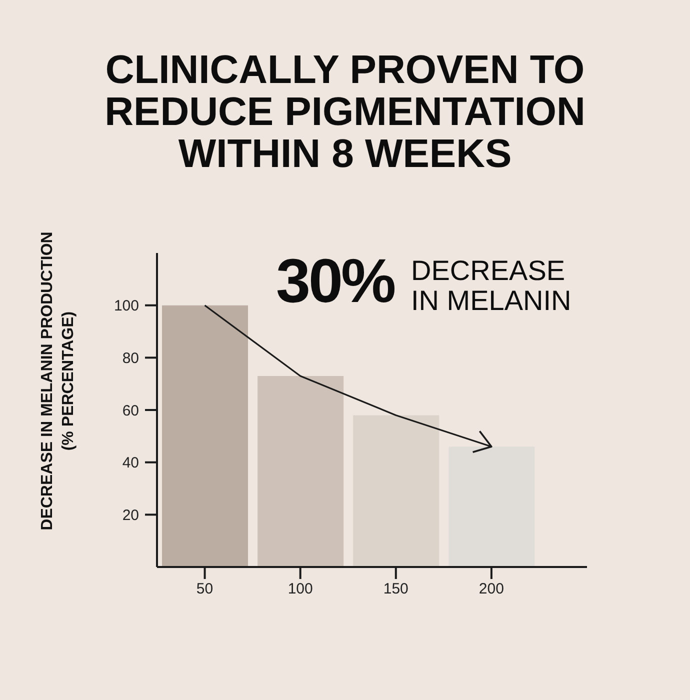 This screenshot has height=700, width=690. What do you see at coordinates (205, 589) in the screenshot?
I see `x-tick-label: 50` at bounding box center [205, 589].